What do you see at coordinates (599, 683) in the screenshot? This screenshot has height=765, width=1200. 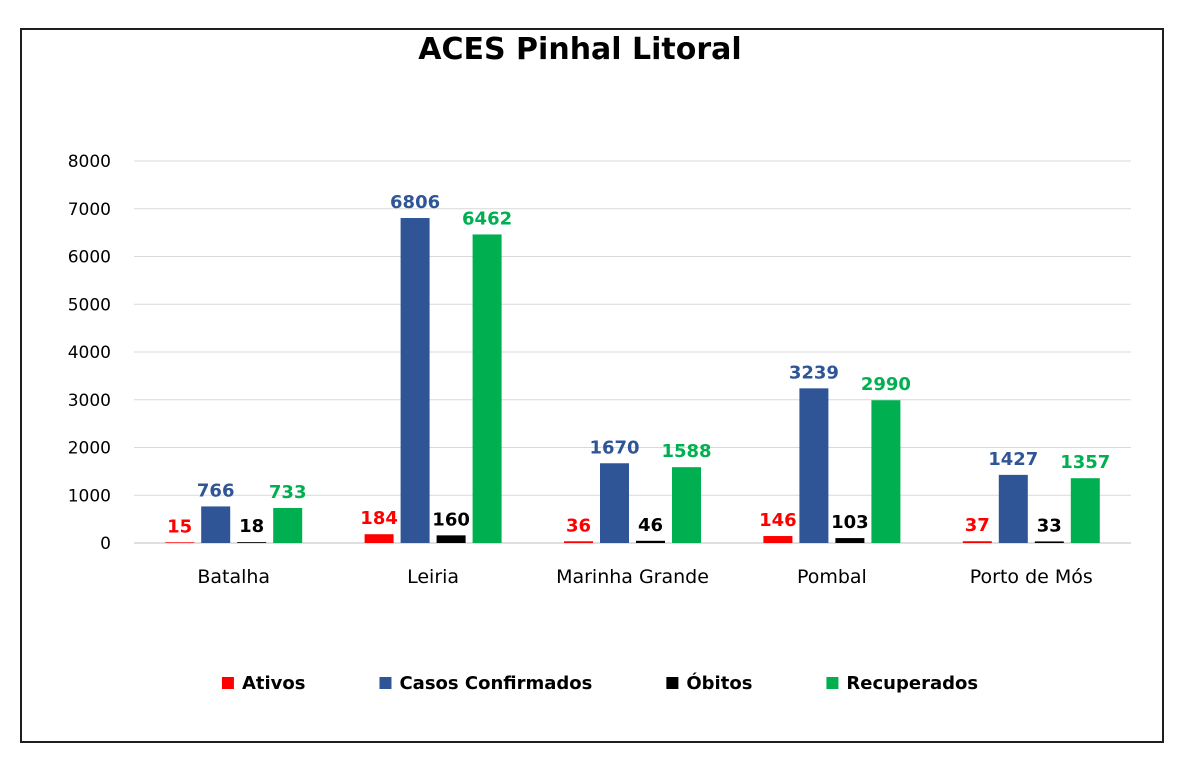 I see `legend: Ativos Casos Confirmados Óbitos Recuperados` at bounding box center [599, 683].